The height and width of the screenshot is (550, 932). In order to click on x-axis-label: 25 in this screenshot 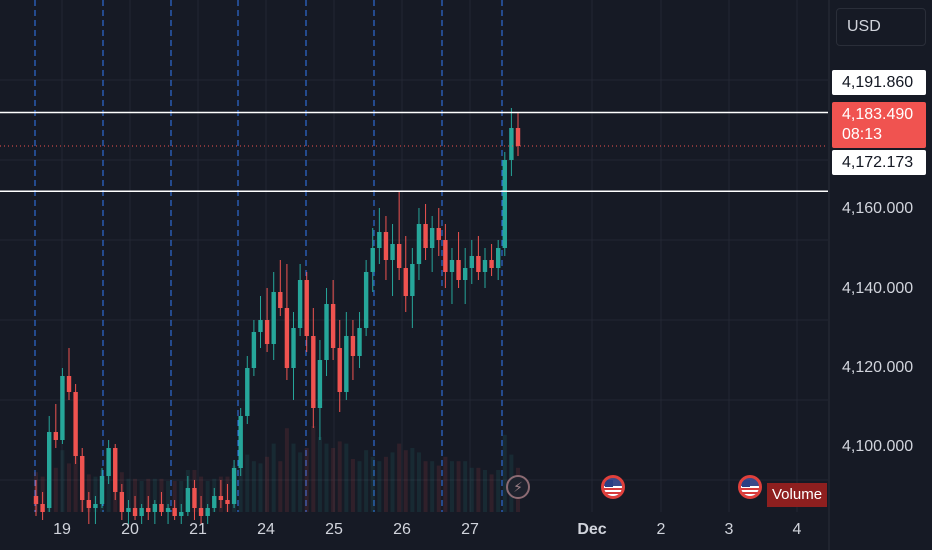, I will do `click(334, 529)`.